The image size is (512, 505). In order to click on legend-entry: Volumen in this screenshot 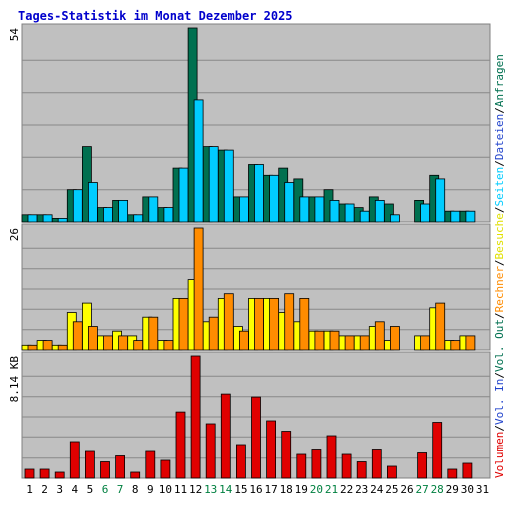, I will do `click(499, 455)`.